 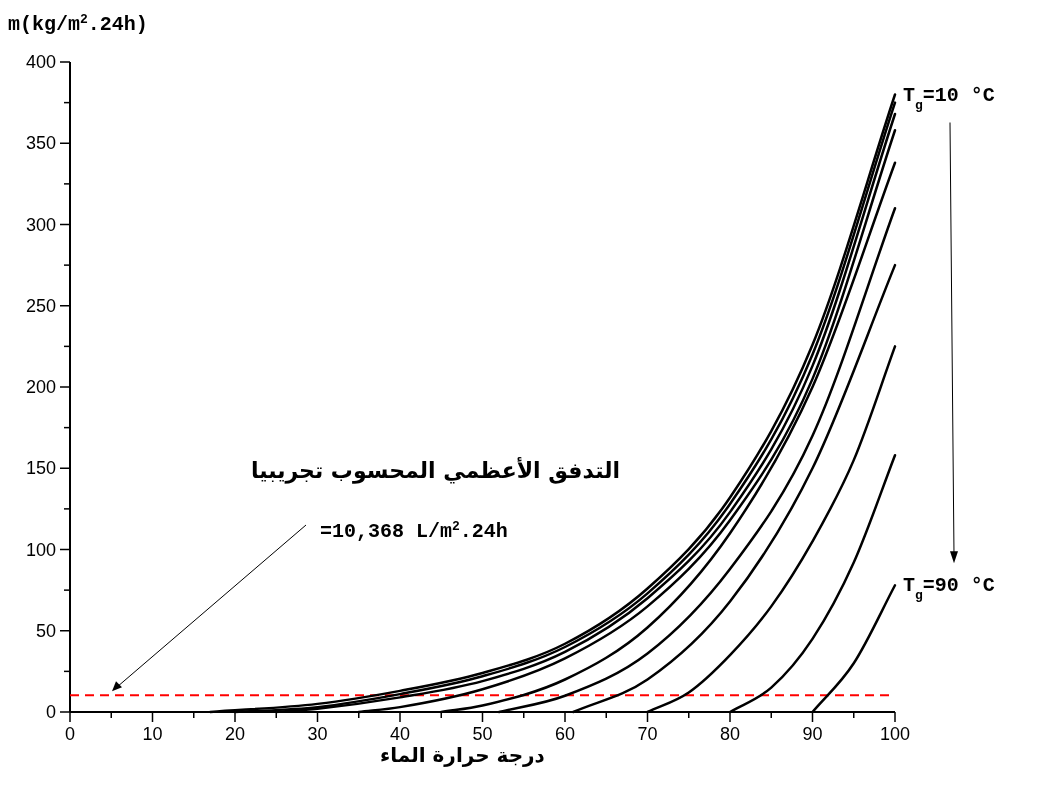 I want to click on x-tick-label: 60, so click(x=565, y=734).